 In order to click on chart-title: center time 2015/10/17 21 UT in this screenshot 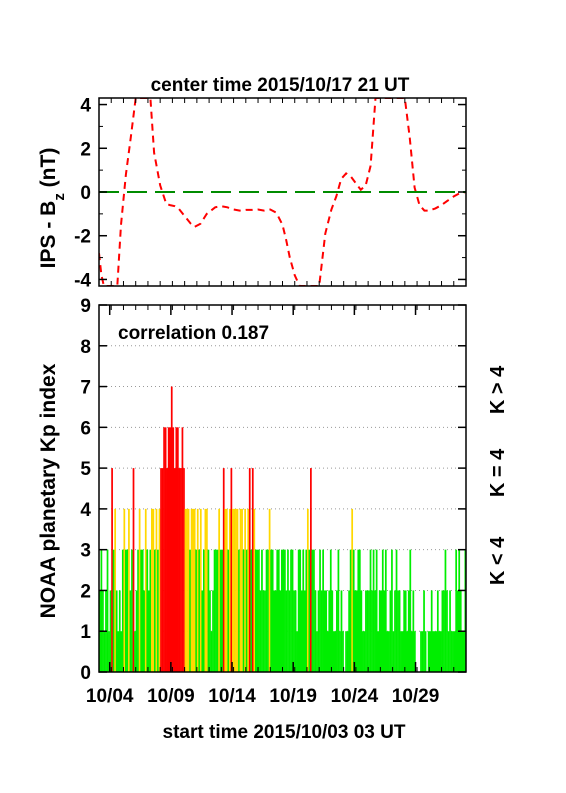, I will do `click(280, 85)`.